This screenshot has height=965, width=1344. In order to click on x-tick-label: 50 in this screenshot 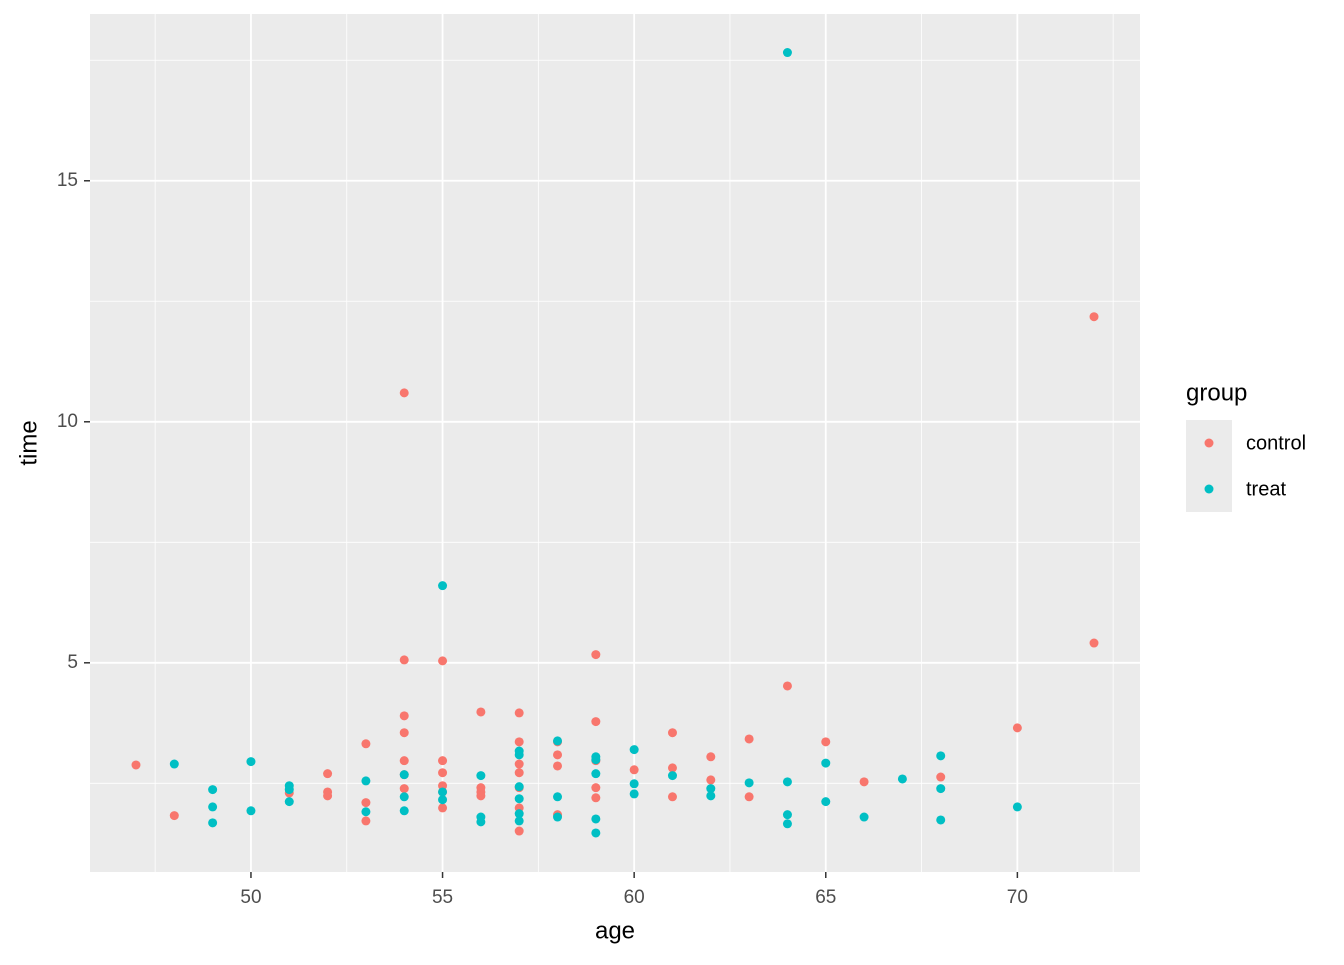, I will do `click(250, 897)`.